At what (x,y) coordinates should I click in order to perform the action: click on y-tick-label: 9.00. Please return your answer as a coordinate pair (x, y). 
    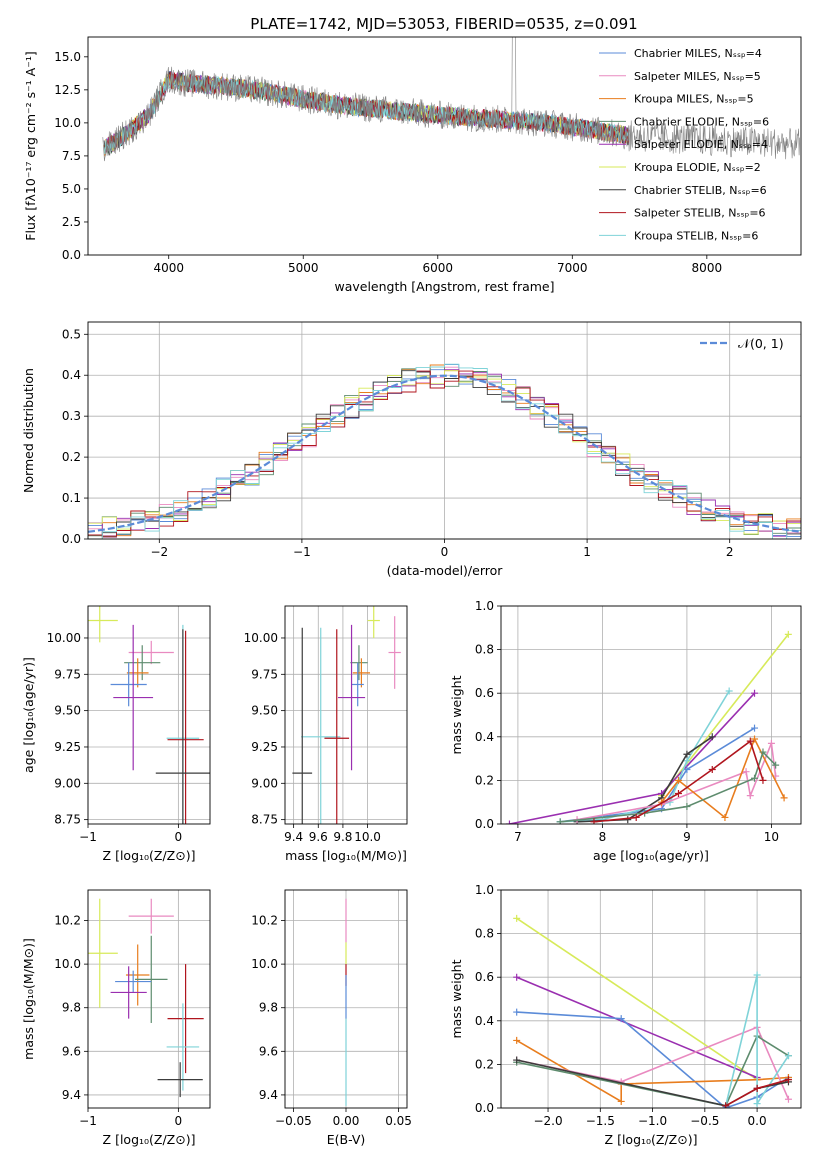
    Looking at the image, I should click on (67, 783).